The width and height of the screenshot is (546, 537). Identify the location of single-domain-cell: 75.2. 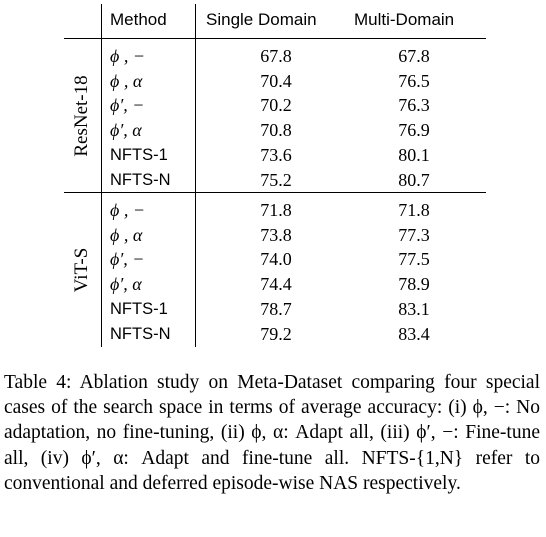
(276, 179).